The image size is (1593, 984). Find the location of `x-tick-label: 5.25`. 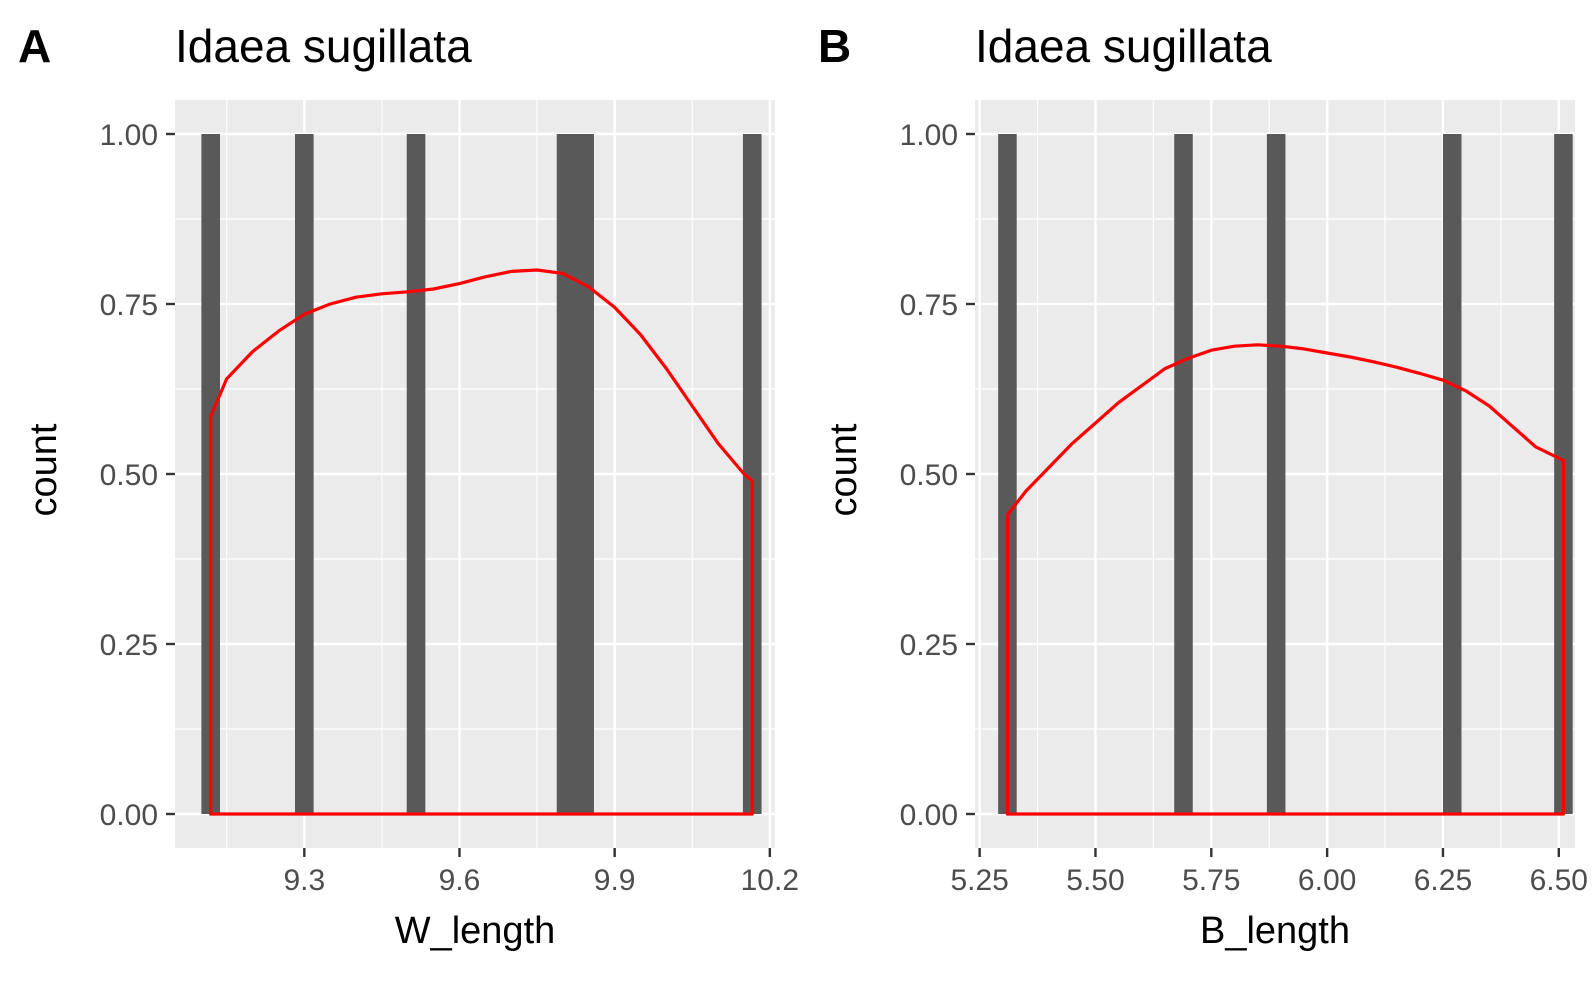

x-tick-label: 5.25 is located at coordinates (979, 880).